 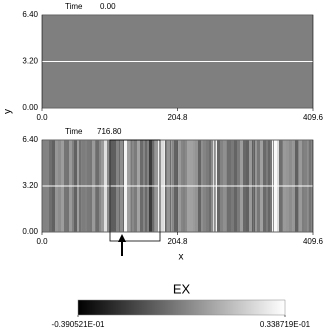 What do you see at coordinates (8, 111) in the screenshot?
I see `y-axis-title: y` at bounding box center [8, 111].